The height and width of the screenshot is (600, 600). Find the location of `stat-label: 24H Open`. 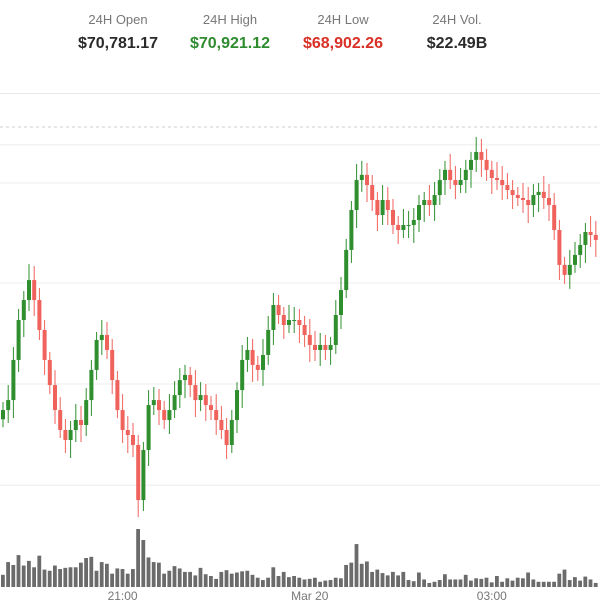

stat-label: 24H Open is located at coordinates (118, 19).